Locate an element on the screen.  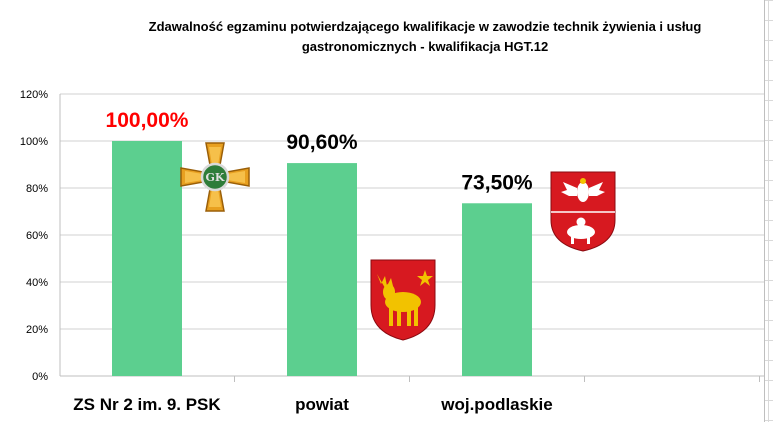
data-label: 90,60% is located at coordinates (322, 142).